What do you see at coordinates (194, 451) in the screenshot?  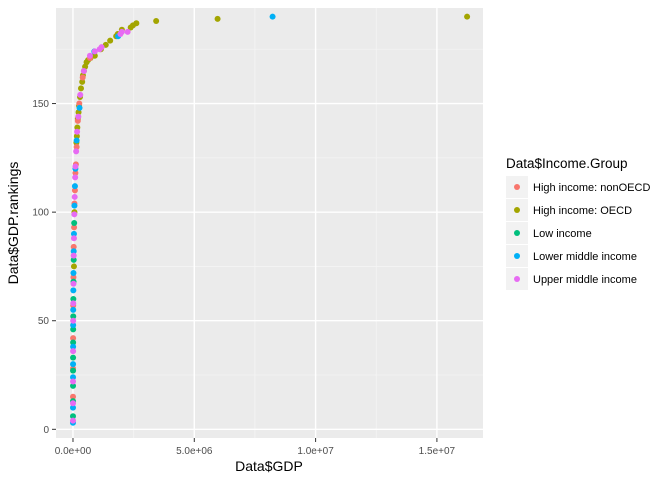 I see `x-tick-label: 5.0e+06` at bounding box center [194, 451].